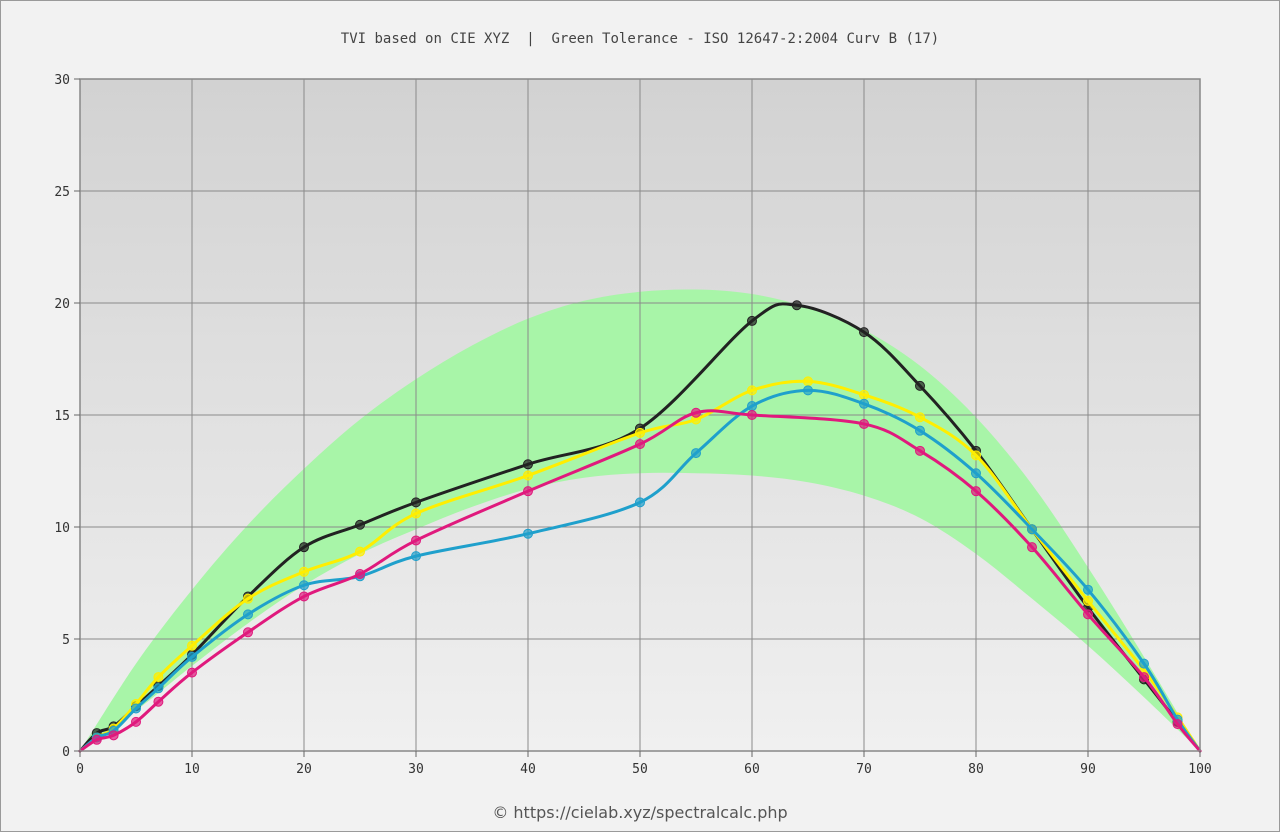 Image resolution: width=1280 pixels, height=832 pixels. Describe the element at coordinates (62, 416) in the screenshot. I see `y-tick-label: 15` at that location.